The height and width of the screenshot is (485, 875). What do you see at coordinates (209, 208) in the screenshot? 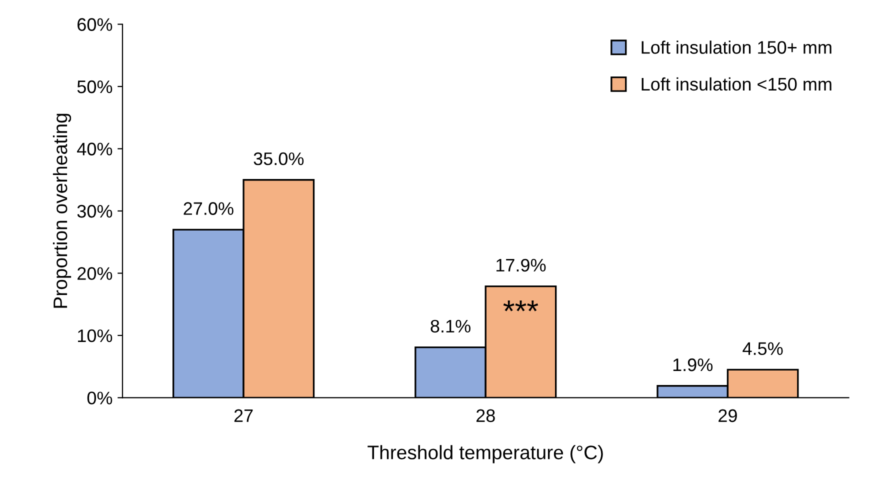
I see `data-label: 27.0%` at bounding box center [209, 208].